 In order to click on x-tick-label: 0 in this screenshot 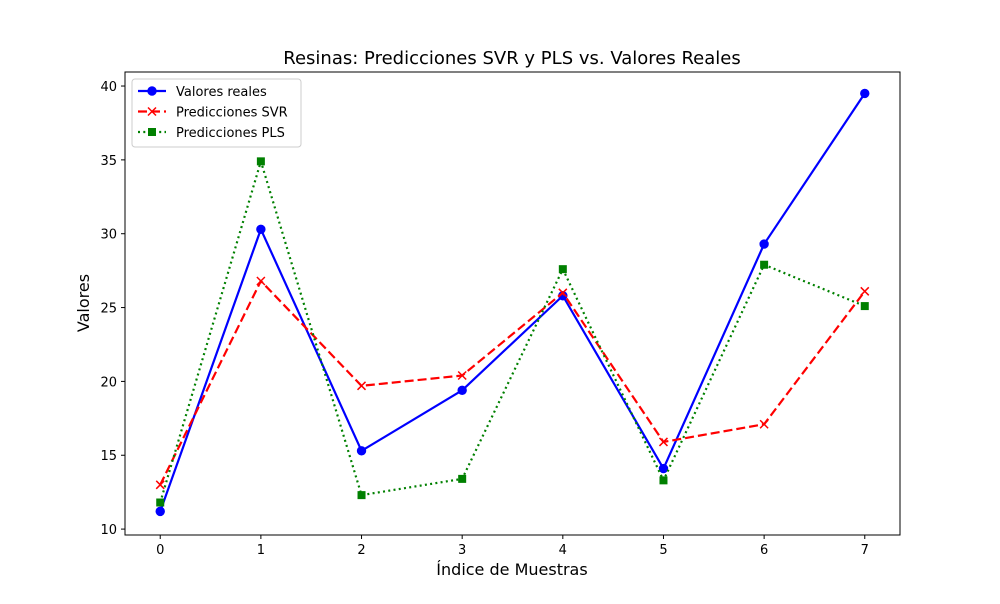, I will do `click(160, 550)`.